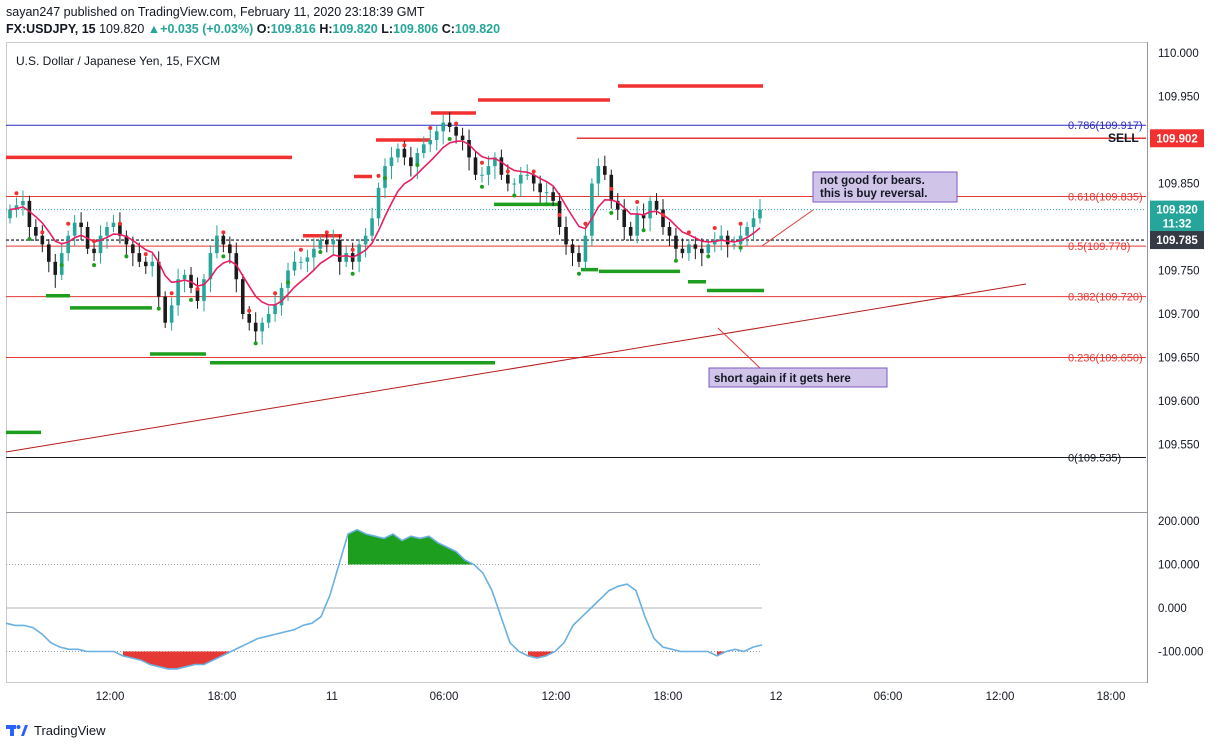 The height and width of the screenshot is (747, 1218). Describe the element at coordinates (448, 29) in the screenshot. I see `close-label: C:` at that location.